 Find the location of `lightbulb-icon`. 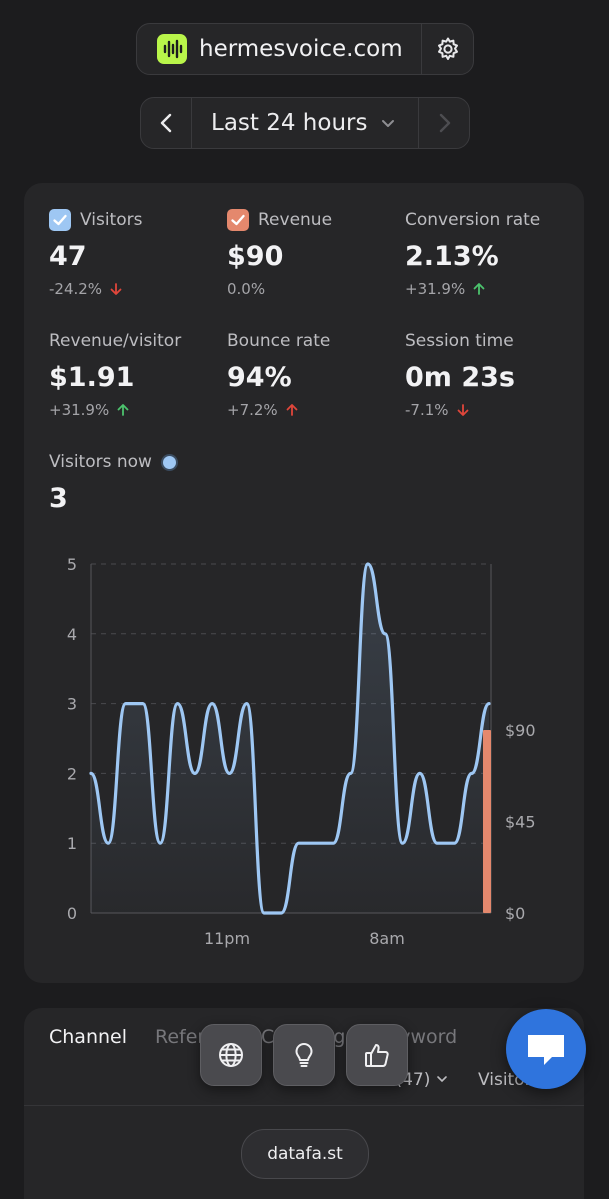

lightbulb-icon is located at coordinates (304, 1055).